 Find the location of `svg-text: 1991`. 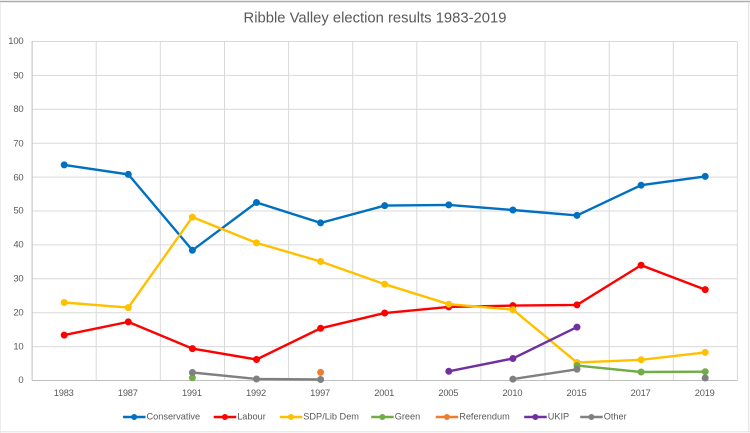

svg-text: 1991 is located at coordinates (192, 393).